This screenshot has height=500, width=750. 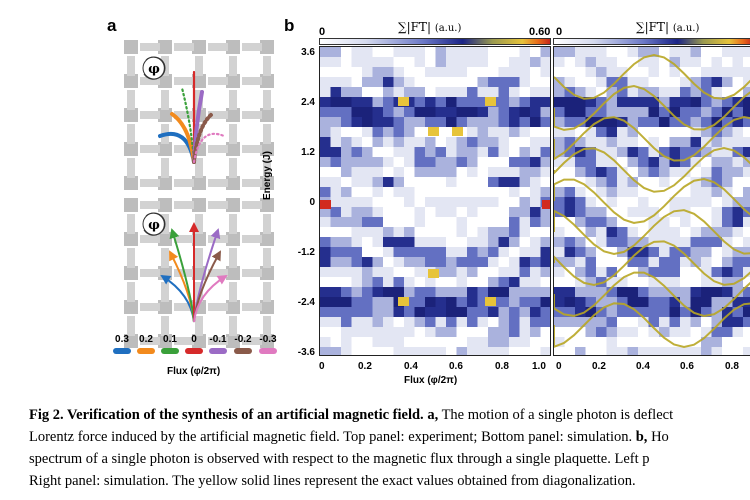 What do you see at coordinates (652, 263) in the screenshot?
I see `exact-eigenvalue-line` at bounding box center [652, 263].